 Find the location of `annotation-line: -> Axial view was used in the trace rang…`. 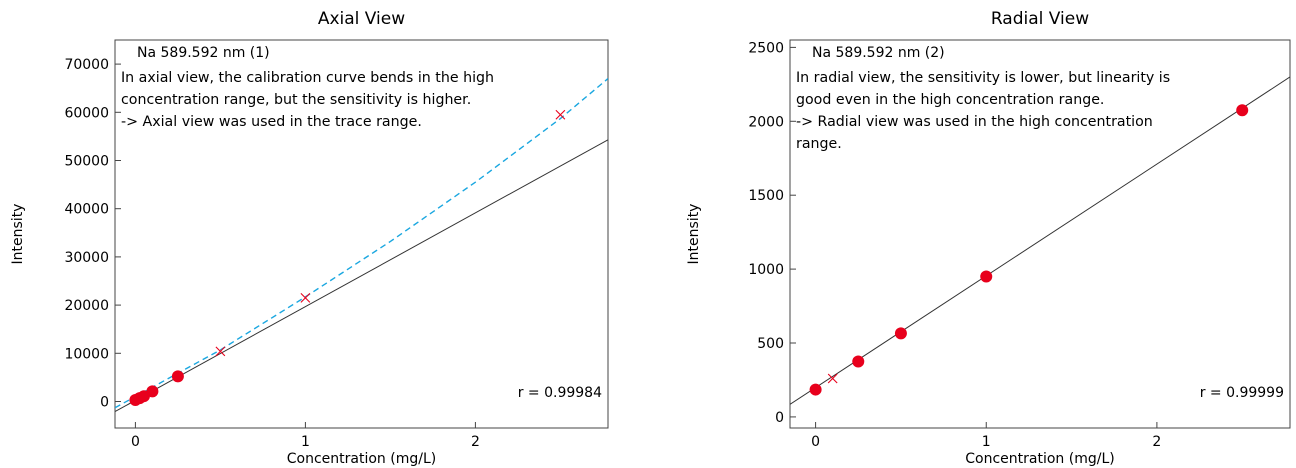

annotation-line: -> Axial view was used in the trace rang… is located at coordinates (271, 122).